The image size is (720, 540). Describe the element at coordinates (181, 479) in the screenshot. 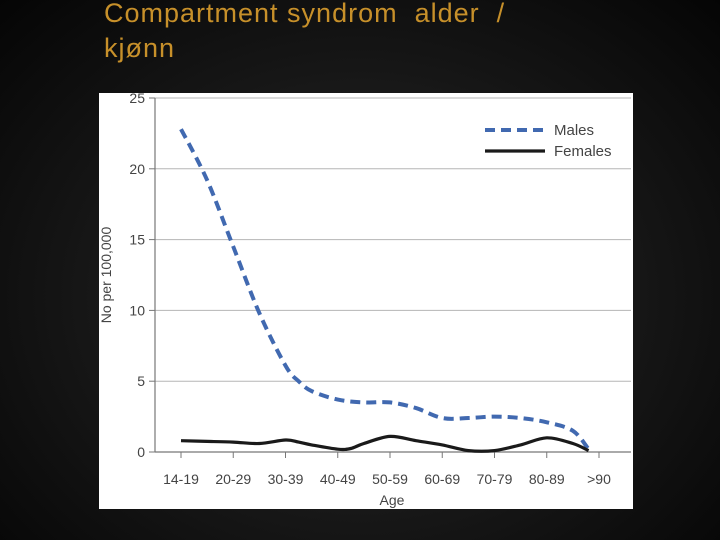

I see `x-tick-label: 14-19` at that location.